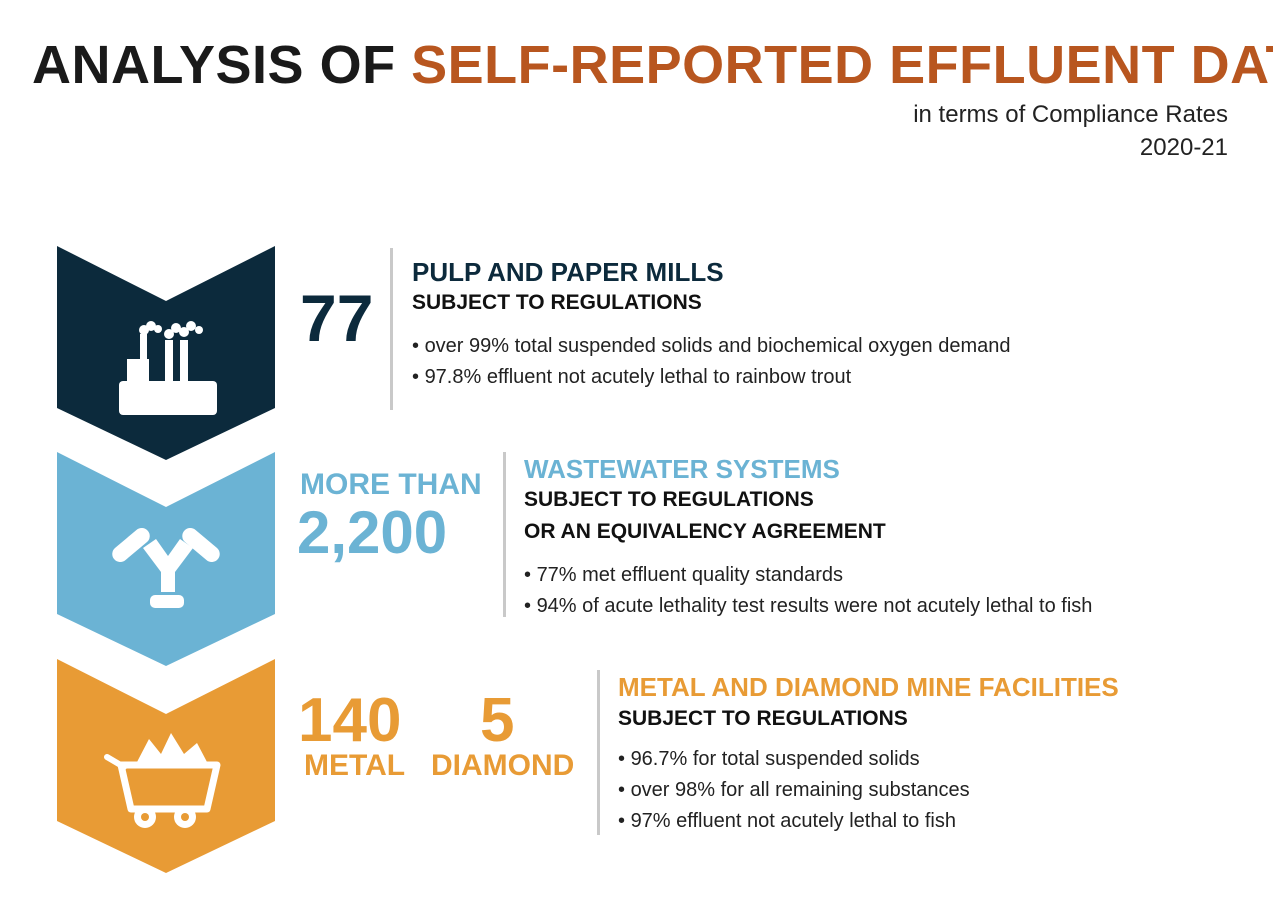 This screenshot has height=919, width=1273. I want to click on list-item: 77% met effluent quality standards, so click(808, 575).